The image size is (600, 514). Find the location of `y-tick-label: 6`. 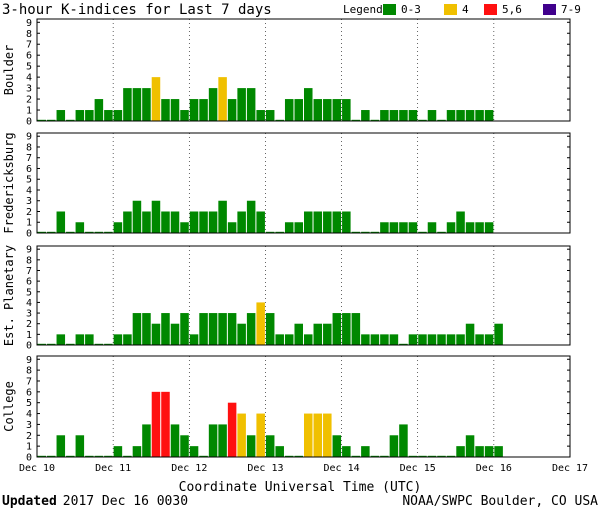

y-tick-label: 6 is located at coordinates (29, 392).